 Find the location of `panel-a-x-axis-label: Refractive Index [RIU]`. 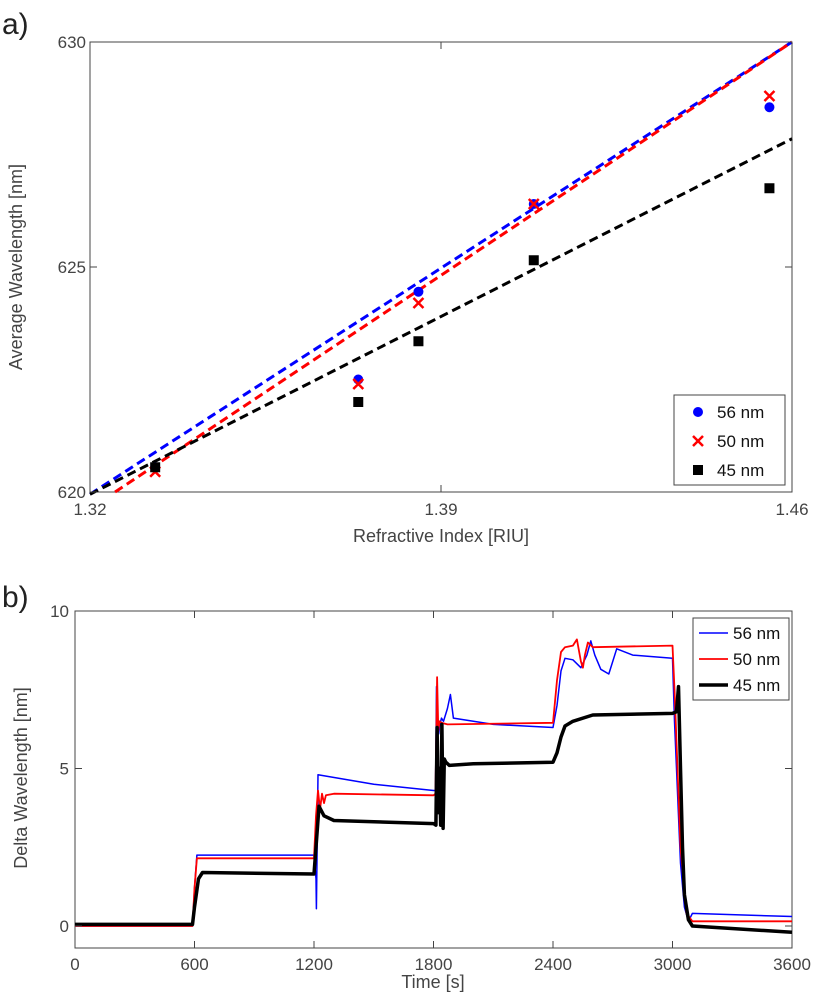

panel-a-x-axis-label: Refractive Index [RIU] is located at coordinates (441, 536).